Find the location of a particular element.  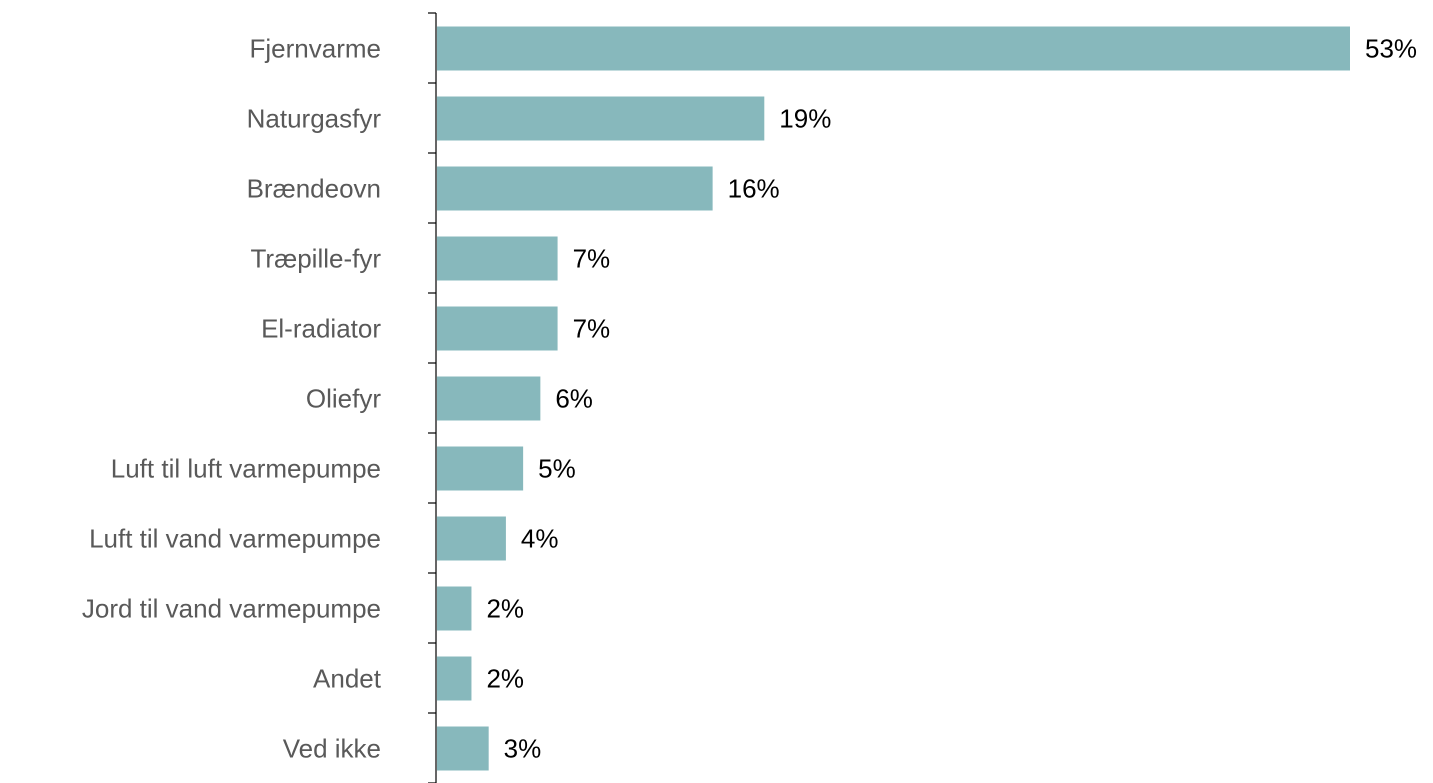

category-label: Luft til luft varmepumpe is located at coordinates (246, 469).